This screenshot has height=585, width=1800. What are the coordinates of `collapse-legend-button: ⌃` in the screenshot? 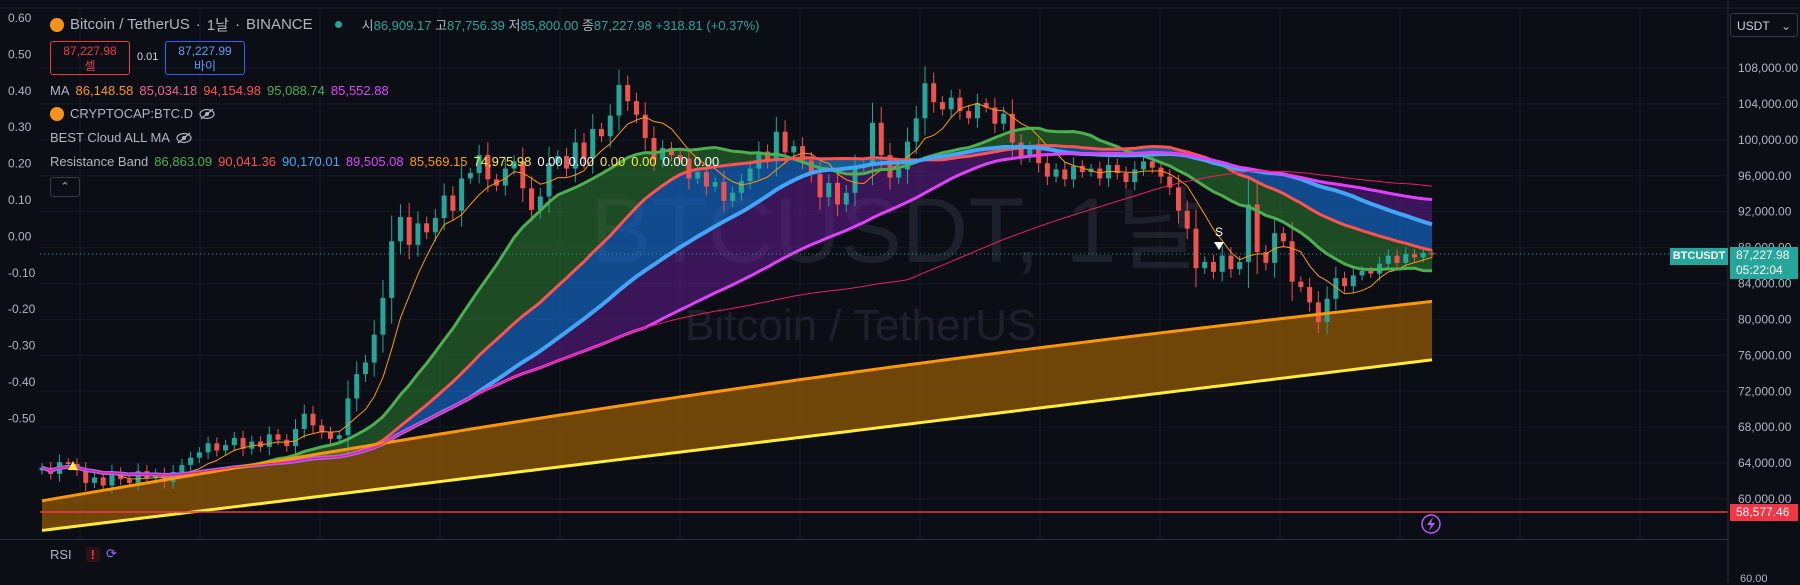 It's located at (65, 187).